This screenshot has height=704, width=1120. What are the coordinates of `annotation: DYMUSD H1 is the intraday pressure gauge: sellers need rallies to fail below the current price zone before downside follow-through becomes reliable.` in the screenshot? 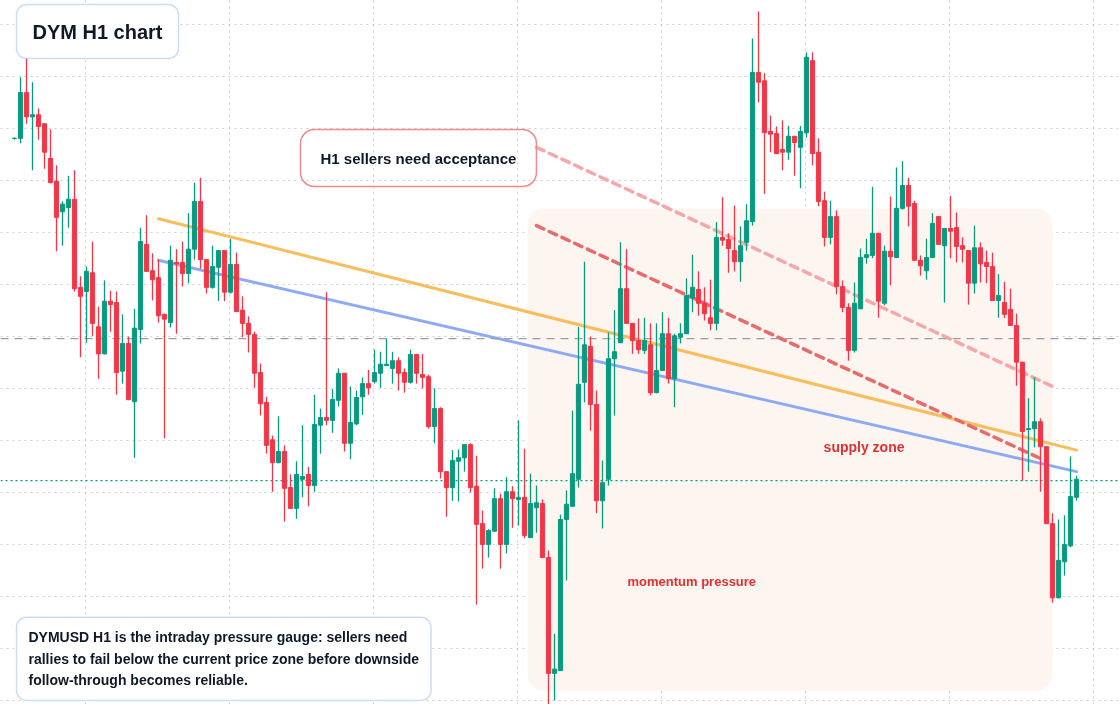 It's located at (224, 659).